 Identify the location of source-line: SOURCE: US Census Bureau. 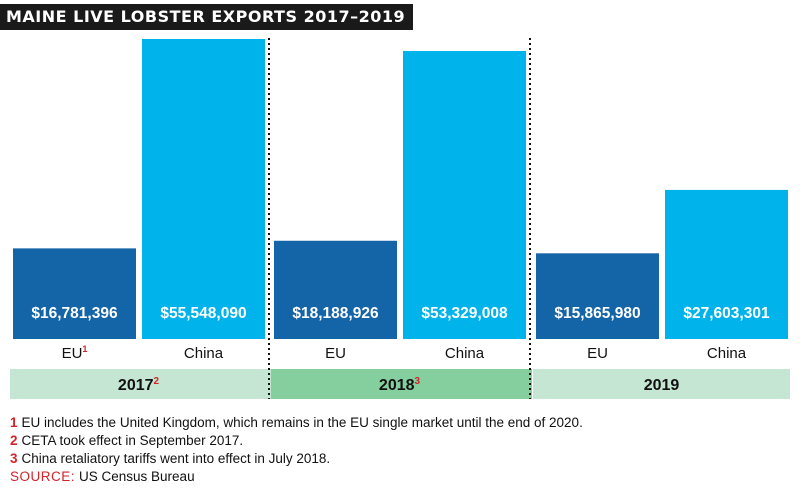
(400, 477).